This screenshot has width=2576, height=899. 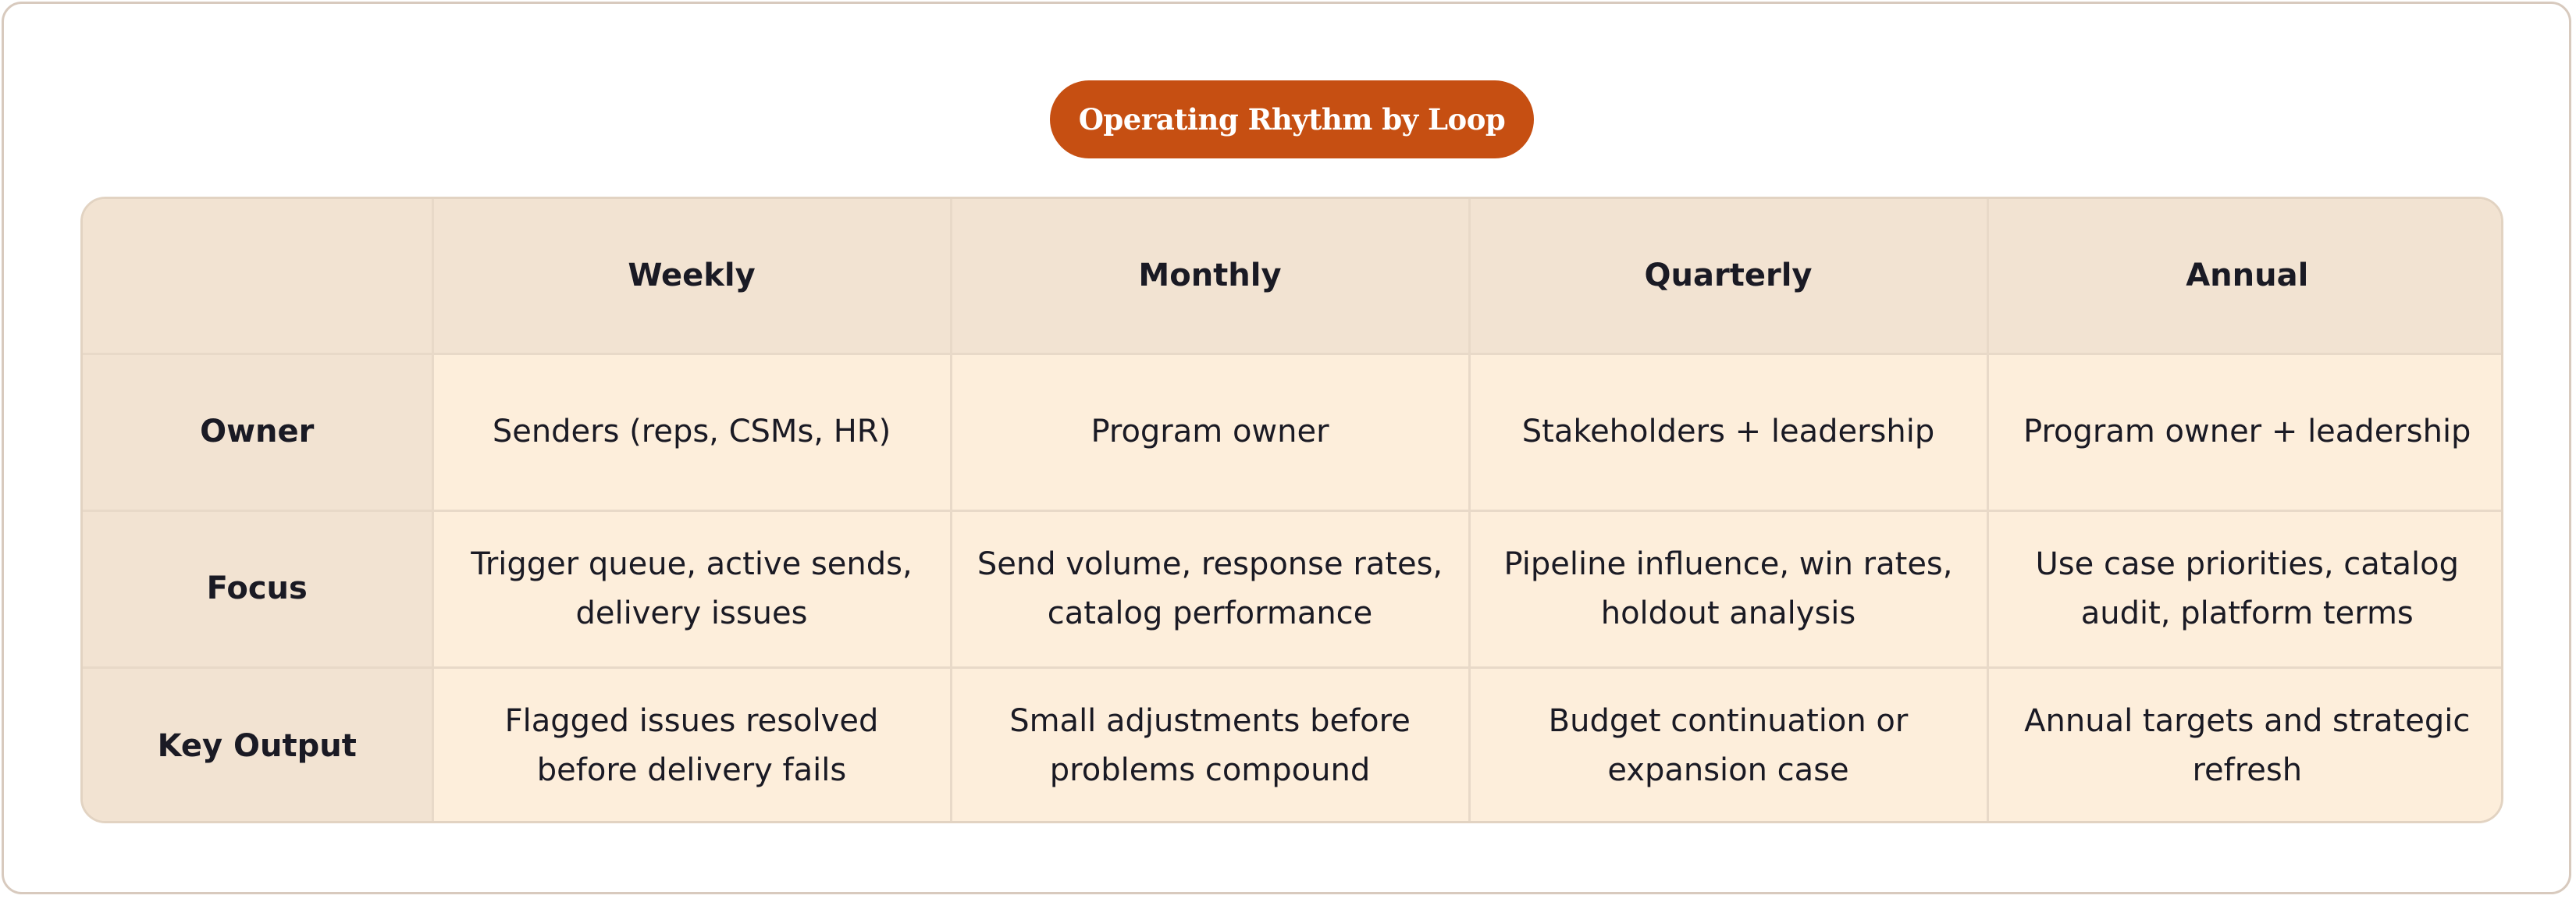 What do you see at coordinates (1210, 277) in the screenshot?
I see `column-header-monthly: Monthly` at bounding box center [1210, 277].